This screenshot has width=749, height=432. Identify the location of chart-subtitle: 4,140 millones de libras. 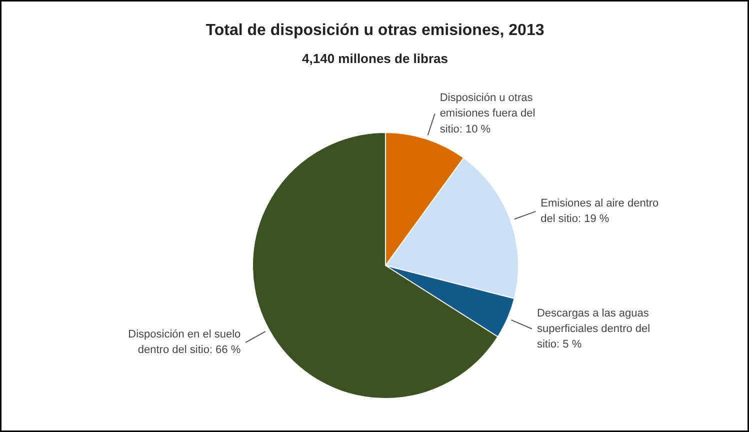
(375, 58).